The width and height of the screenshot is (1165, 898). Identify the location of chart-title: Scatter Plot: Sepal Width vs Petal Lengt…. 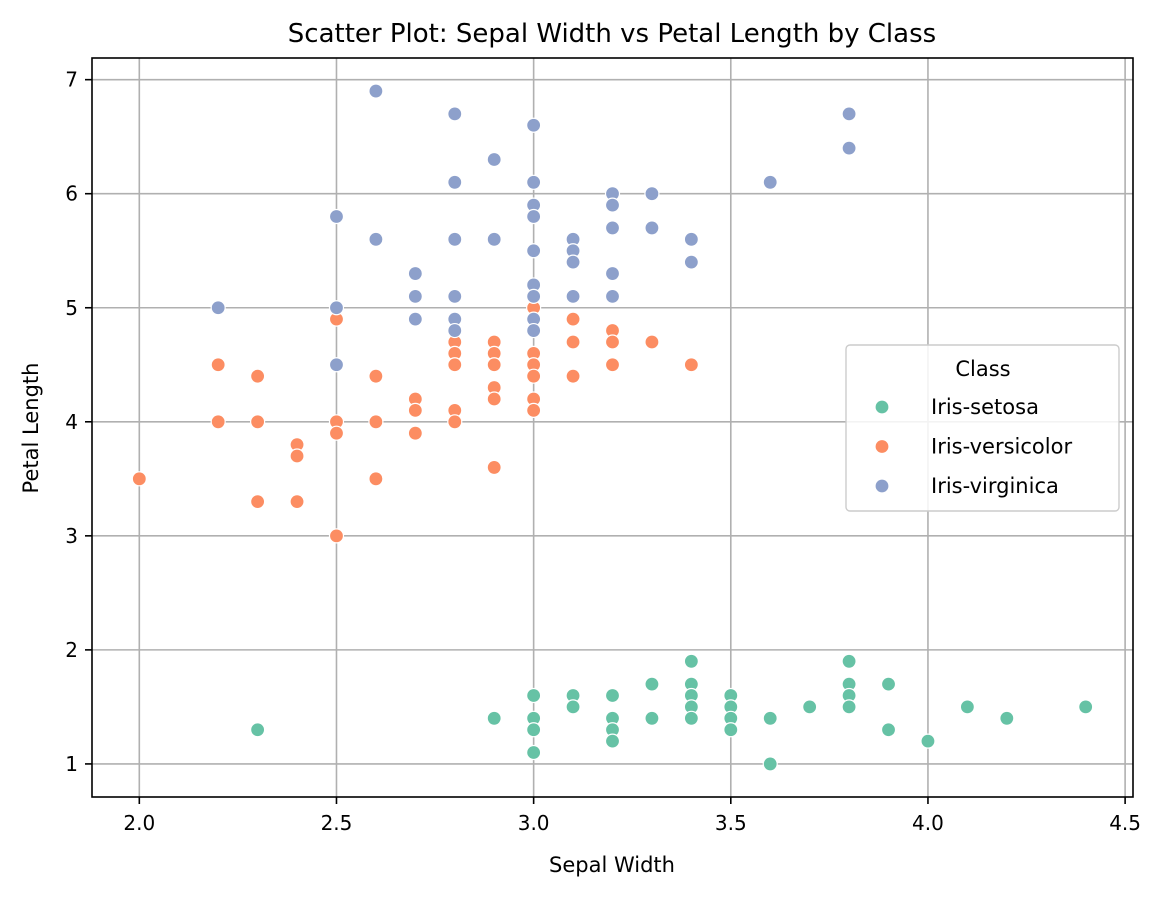
(612, 34).